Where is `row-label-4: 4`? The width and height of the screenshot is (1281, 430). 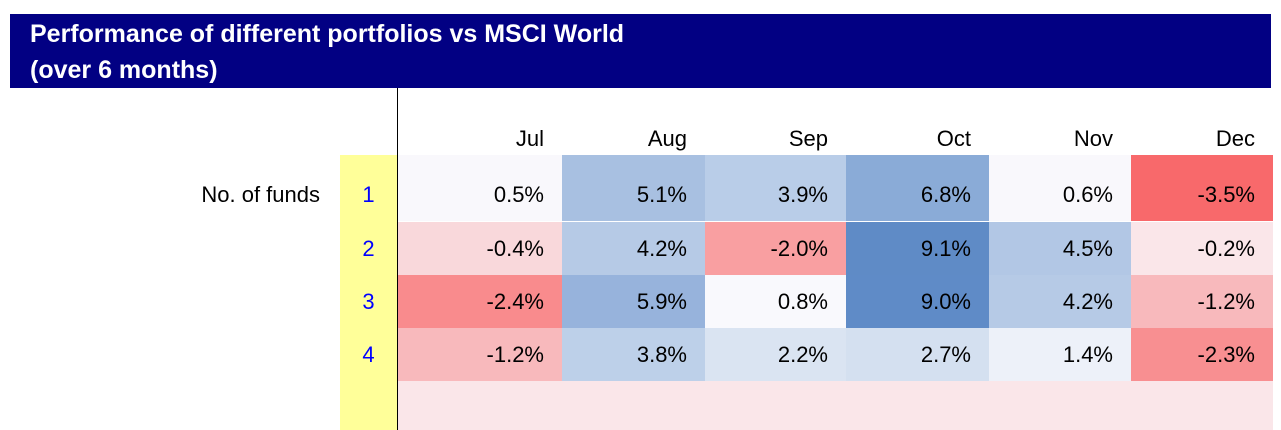 row-label-4: 4 is located at coordinates (368, 354).